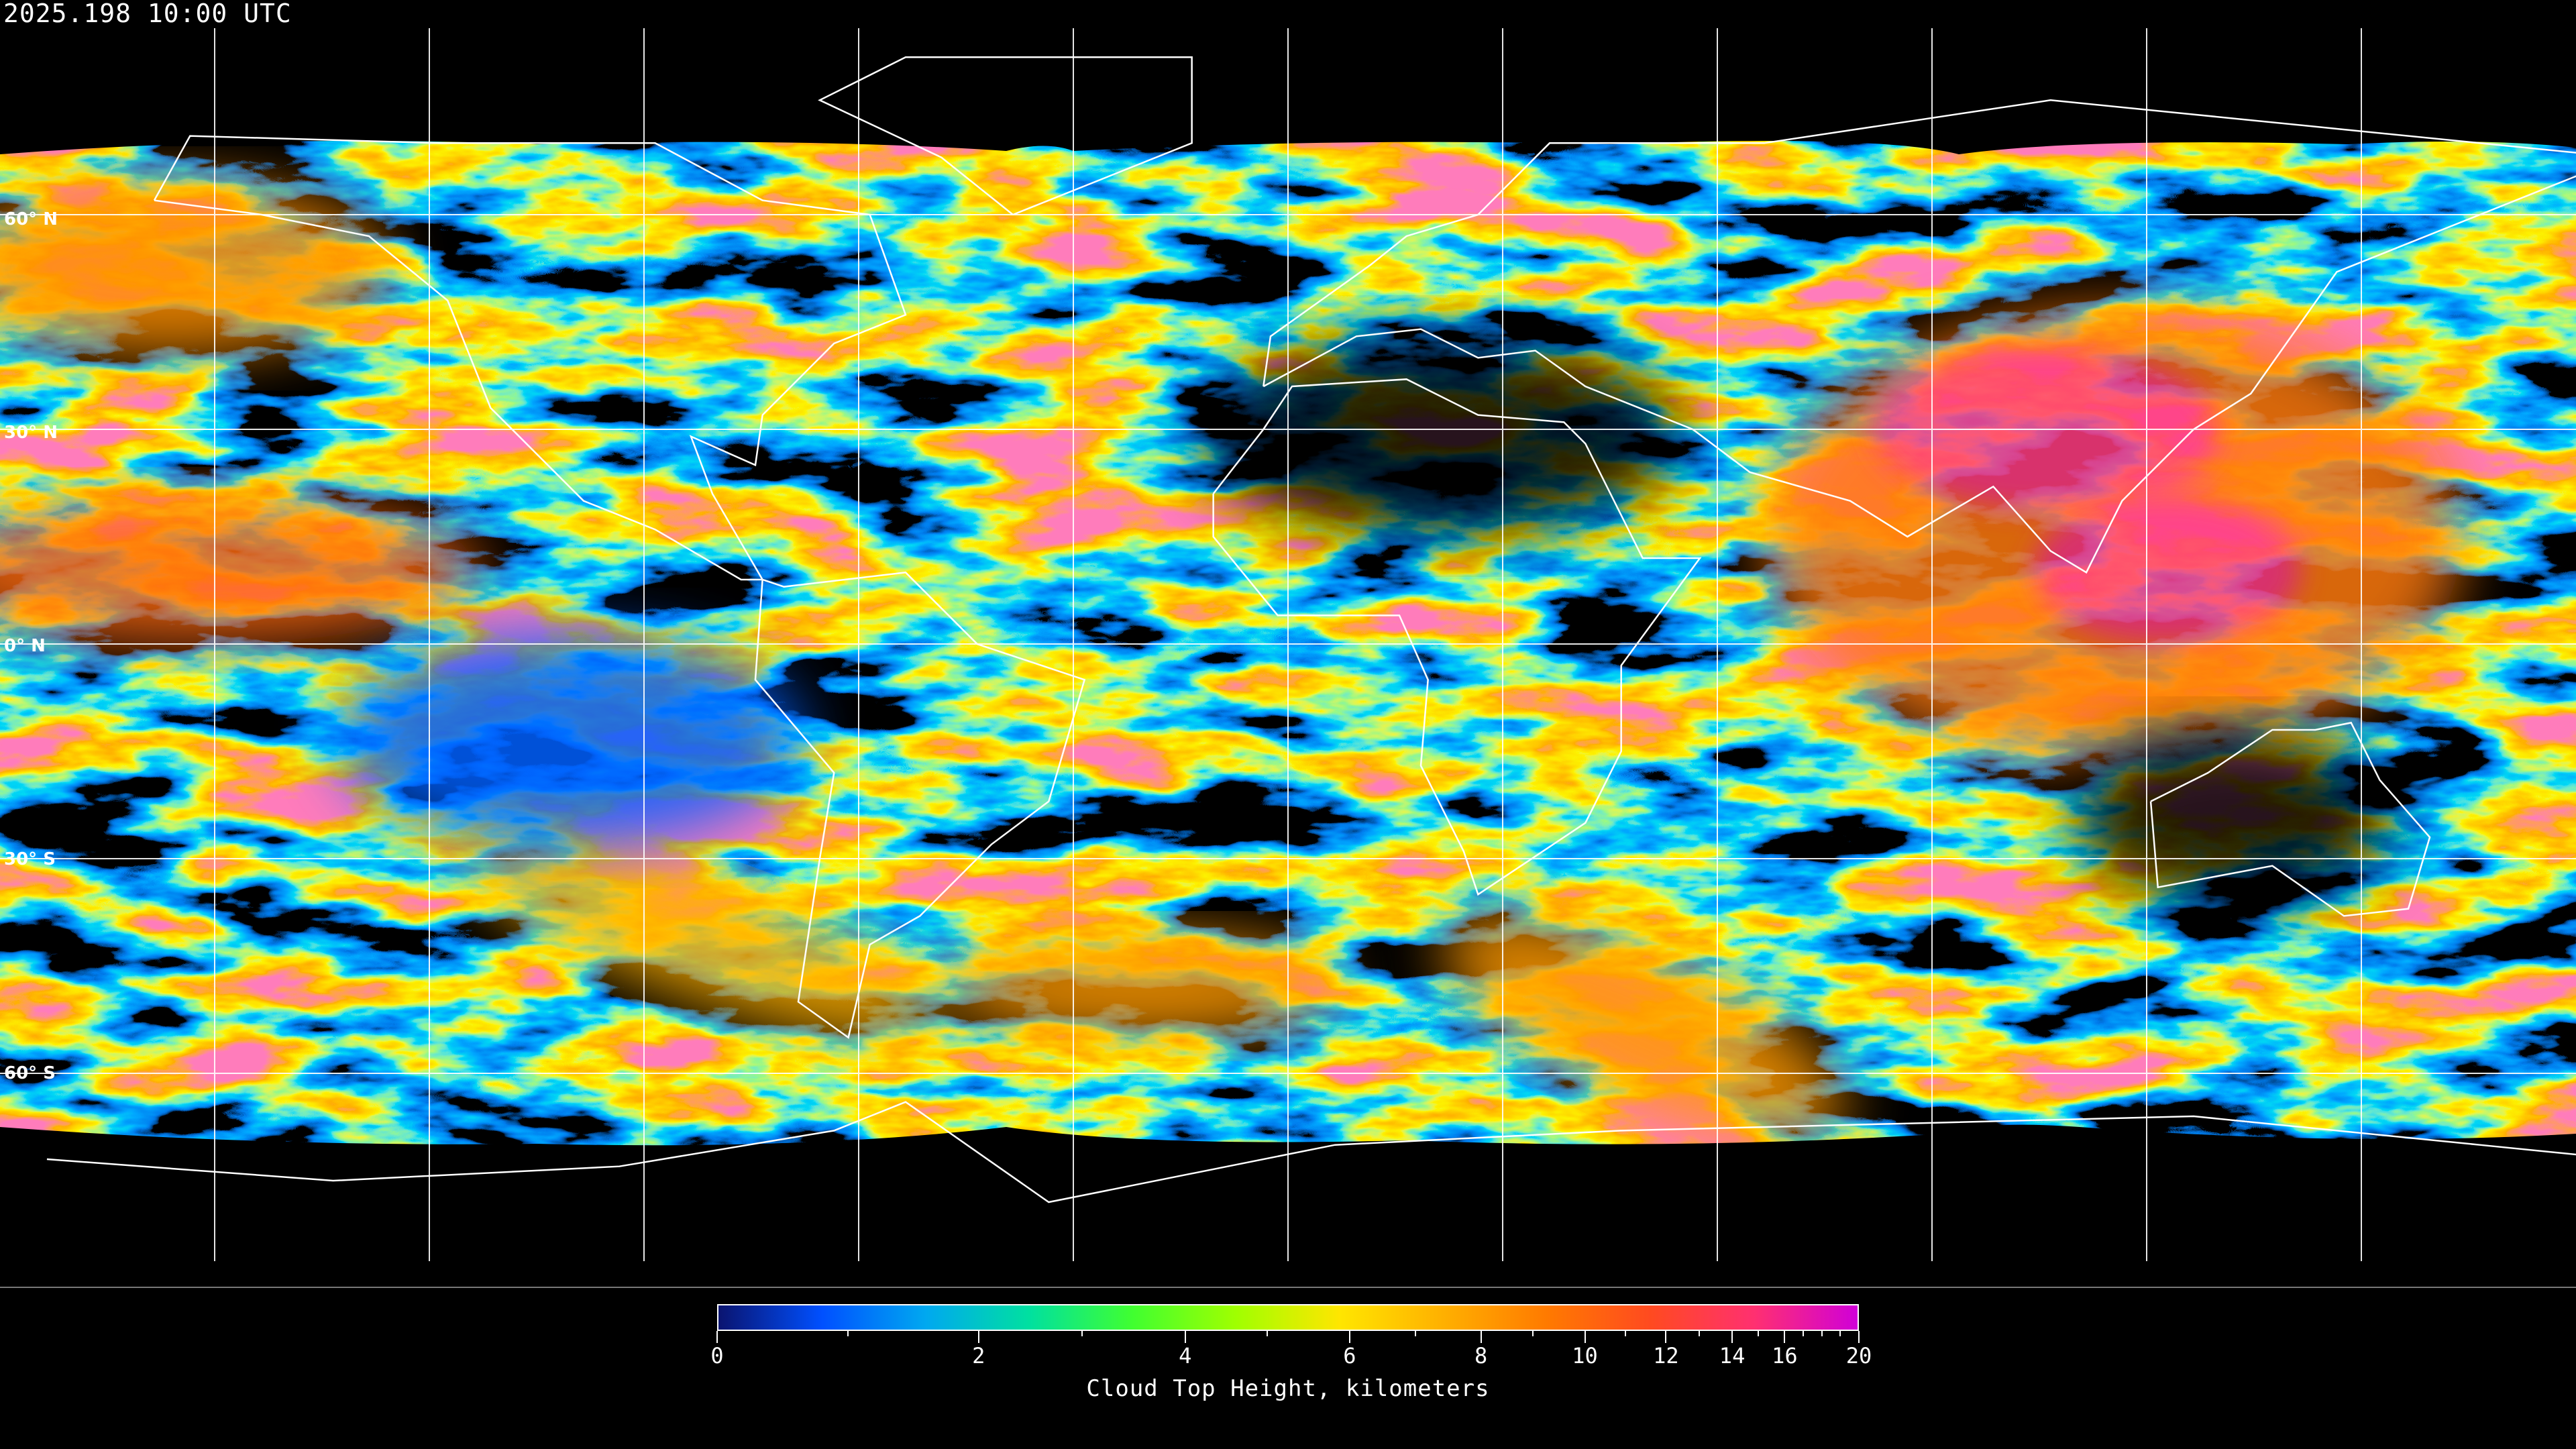  I want to click on cloud-south-atlantic-front, so click(1140, 986).